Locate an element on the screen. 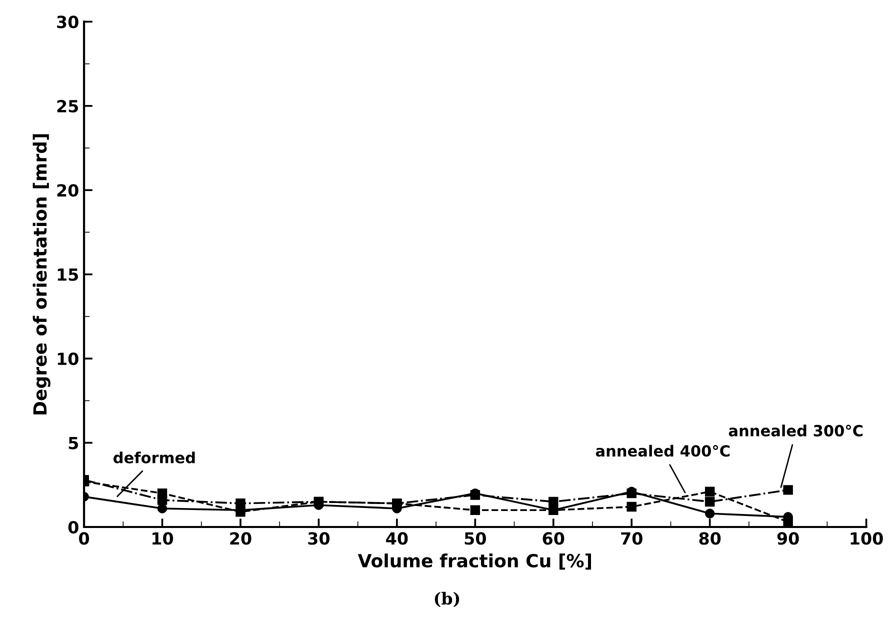  x-tick-label: 20 is located at coordinates (241, 538).